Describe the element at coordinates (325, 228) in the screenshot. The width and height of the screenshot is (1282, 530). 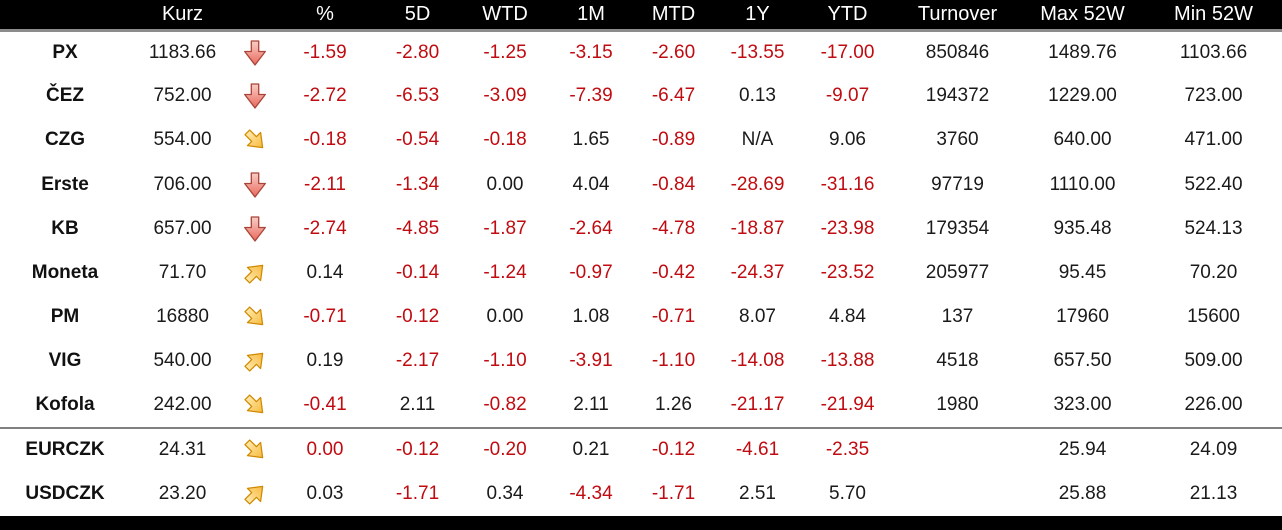
I see `cell-pct: -2.74` at that location.